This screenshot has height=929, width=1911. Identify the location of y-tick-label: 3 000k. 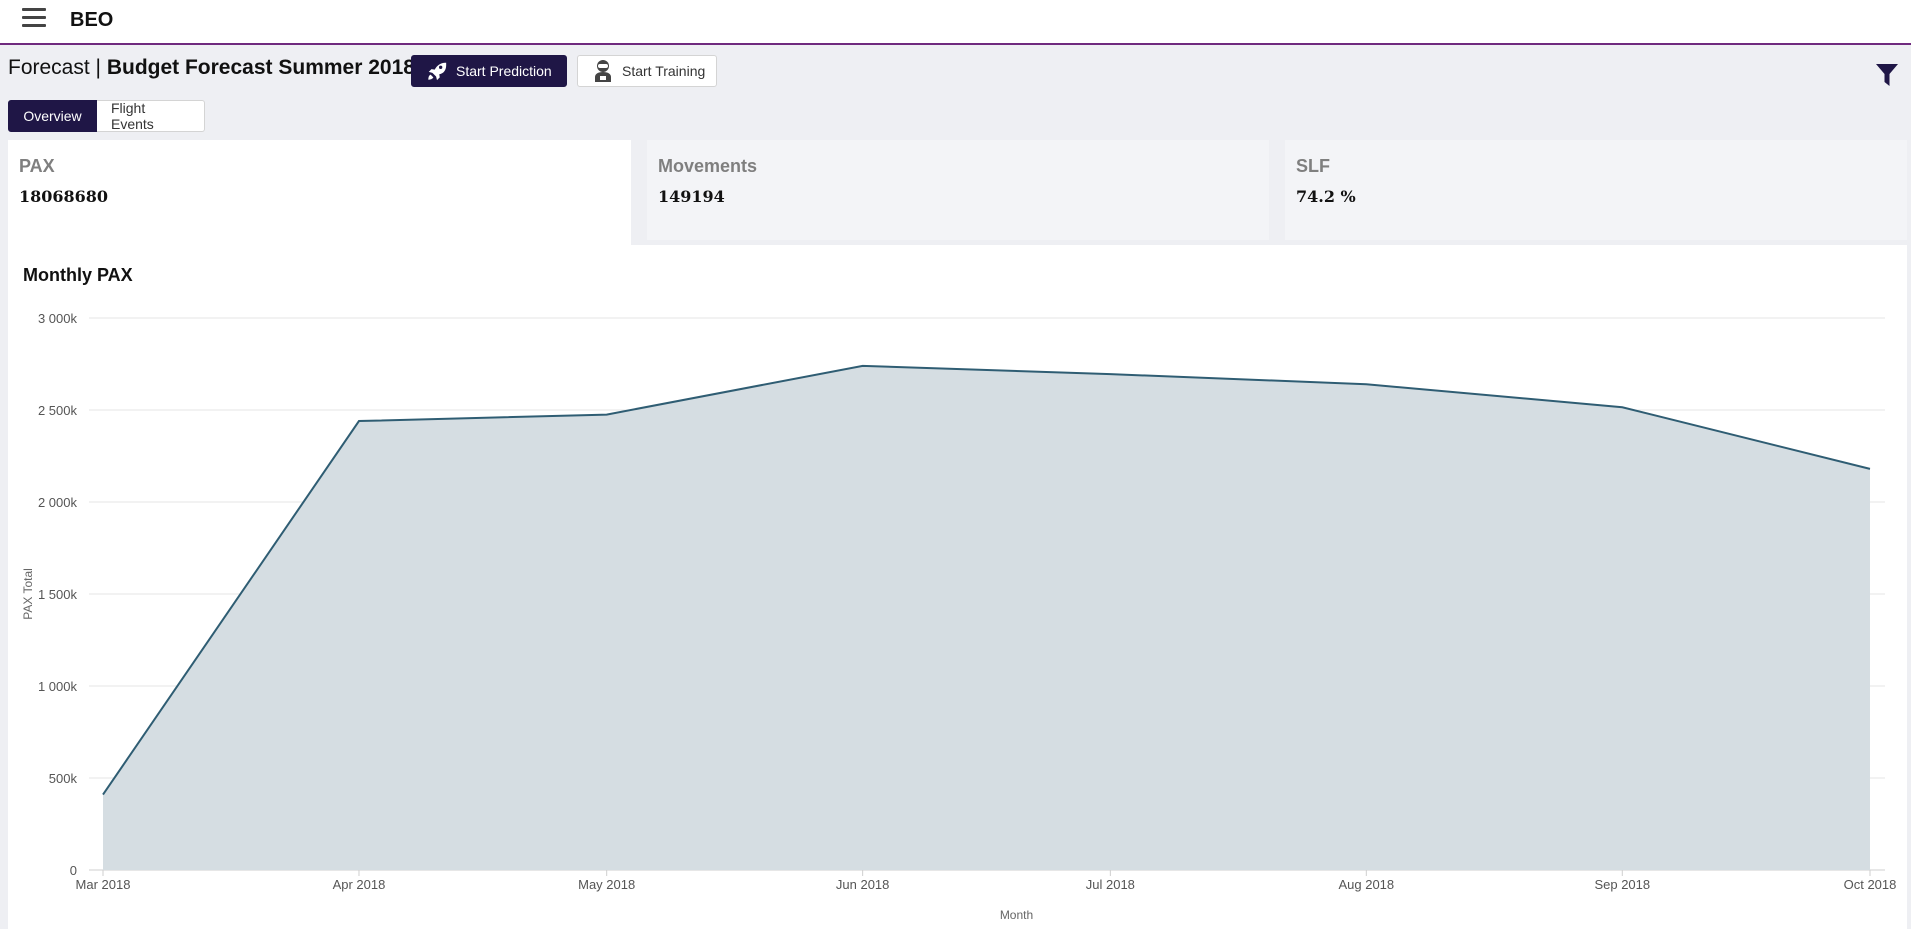
(58, 318).